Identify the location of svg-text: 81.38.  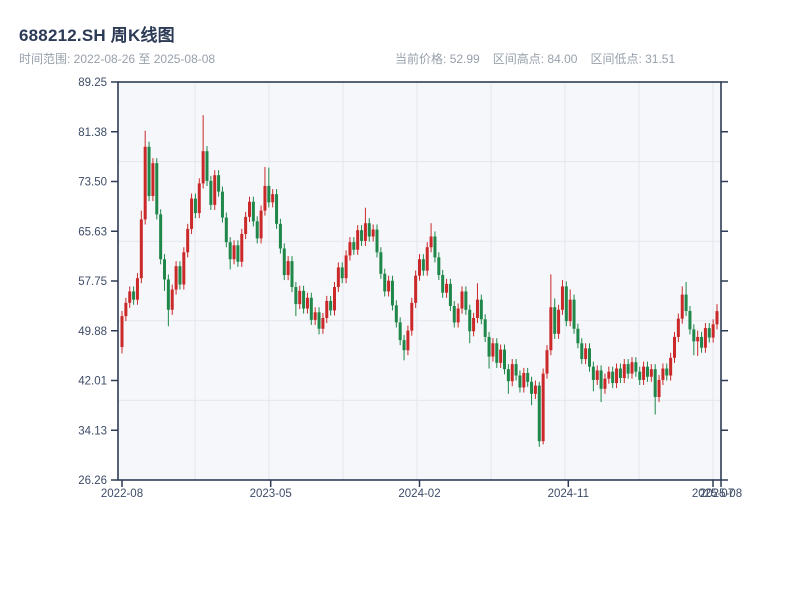
(92, 133).